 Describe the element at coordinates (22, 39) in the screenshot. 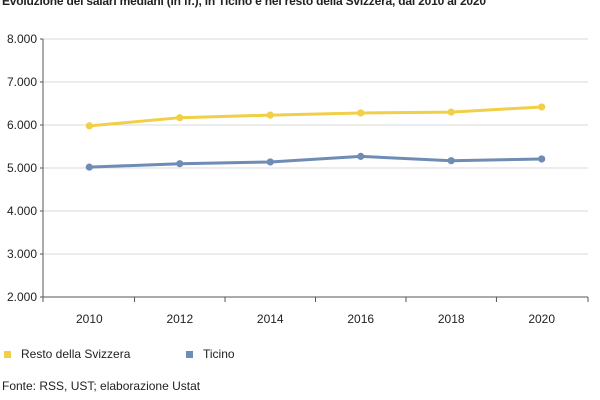

I see `y-tick-label: 8.000` at that location.